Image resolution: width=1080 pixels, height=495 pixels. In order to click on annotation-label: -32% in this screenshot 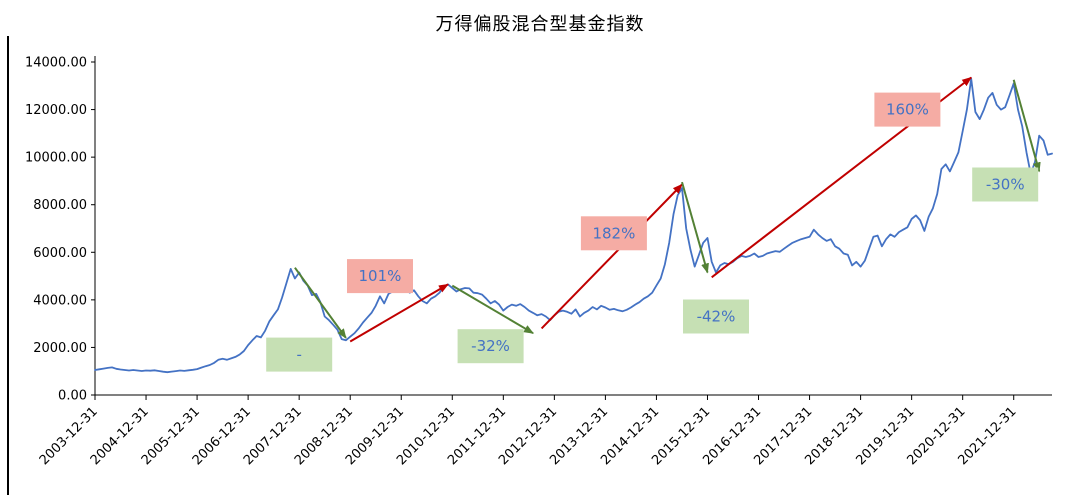, I will do `click(490, 346)`.